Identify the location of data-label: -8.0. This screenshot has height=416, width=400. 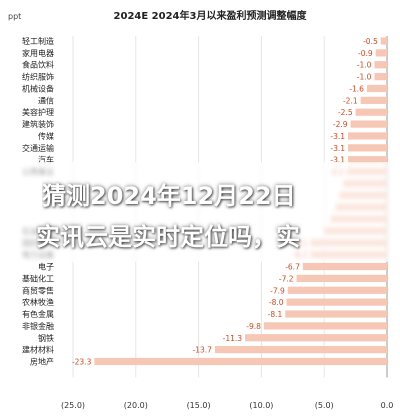
(276, 302).